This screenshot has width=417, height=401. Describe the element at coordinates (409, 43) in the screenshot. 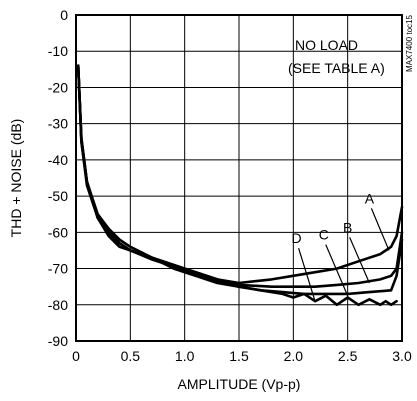

I see `figure-id-note: MAX7400 toc15` at that location.